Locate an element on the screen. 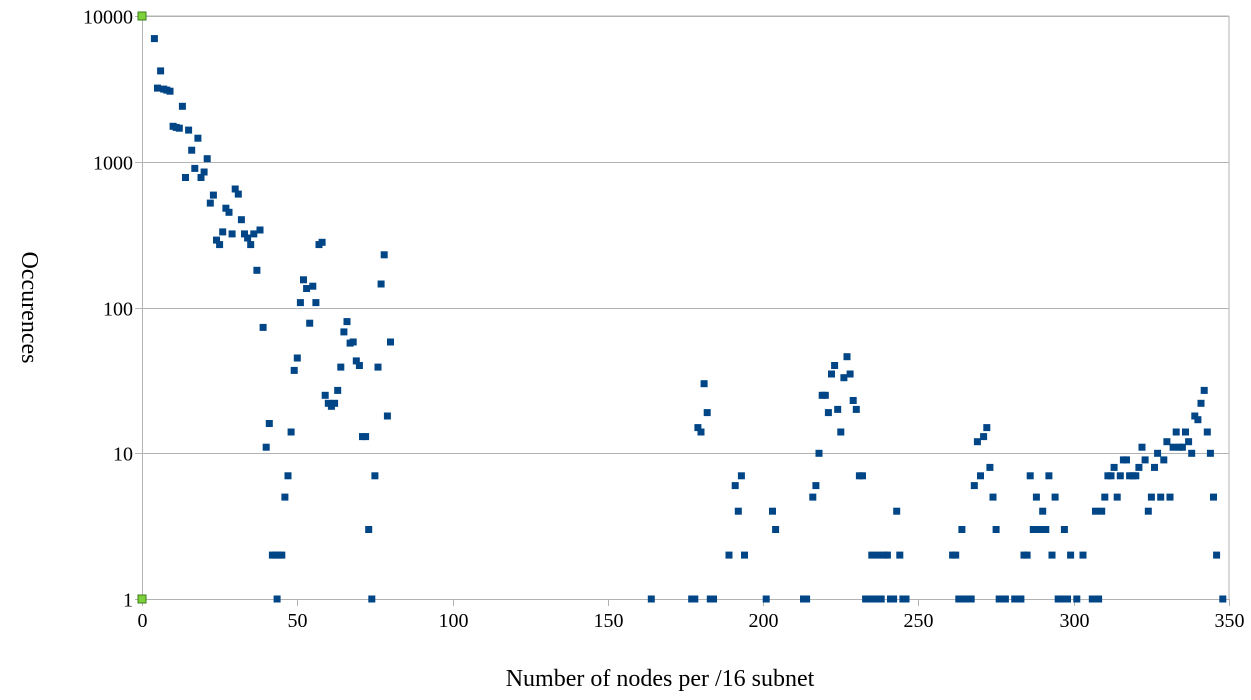 Image resolution: width=1251 pixels, height=700 pixels. y-tick-label: 1 is located at coordinates (128, 601).